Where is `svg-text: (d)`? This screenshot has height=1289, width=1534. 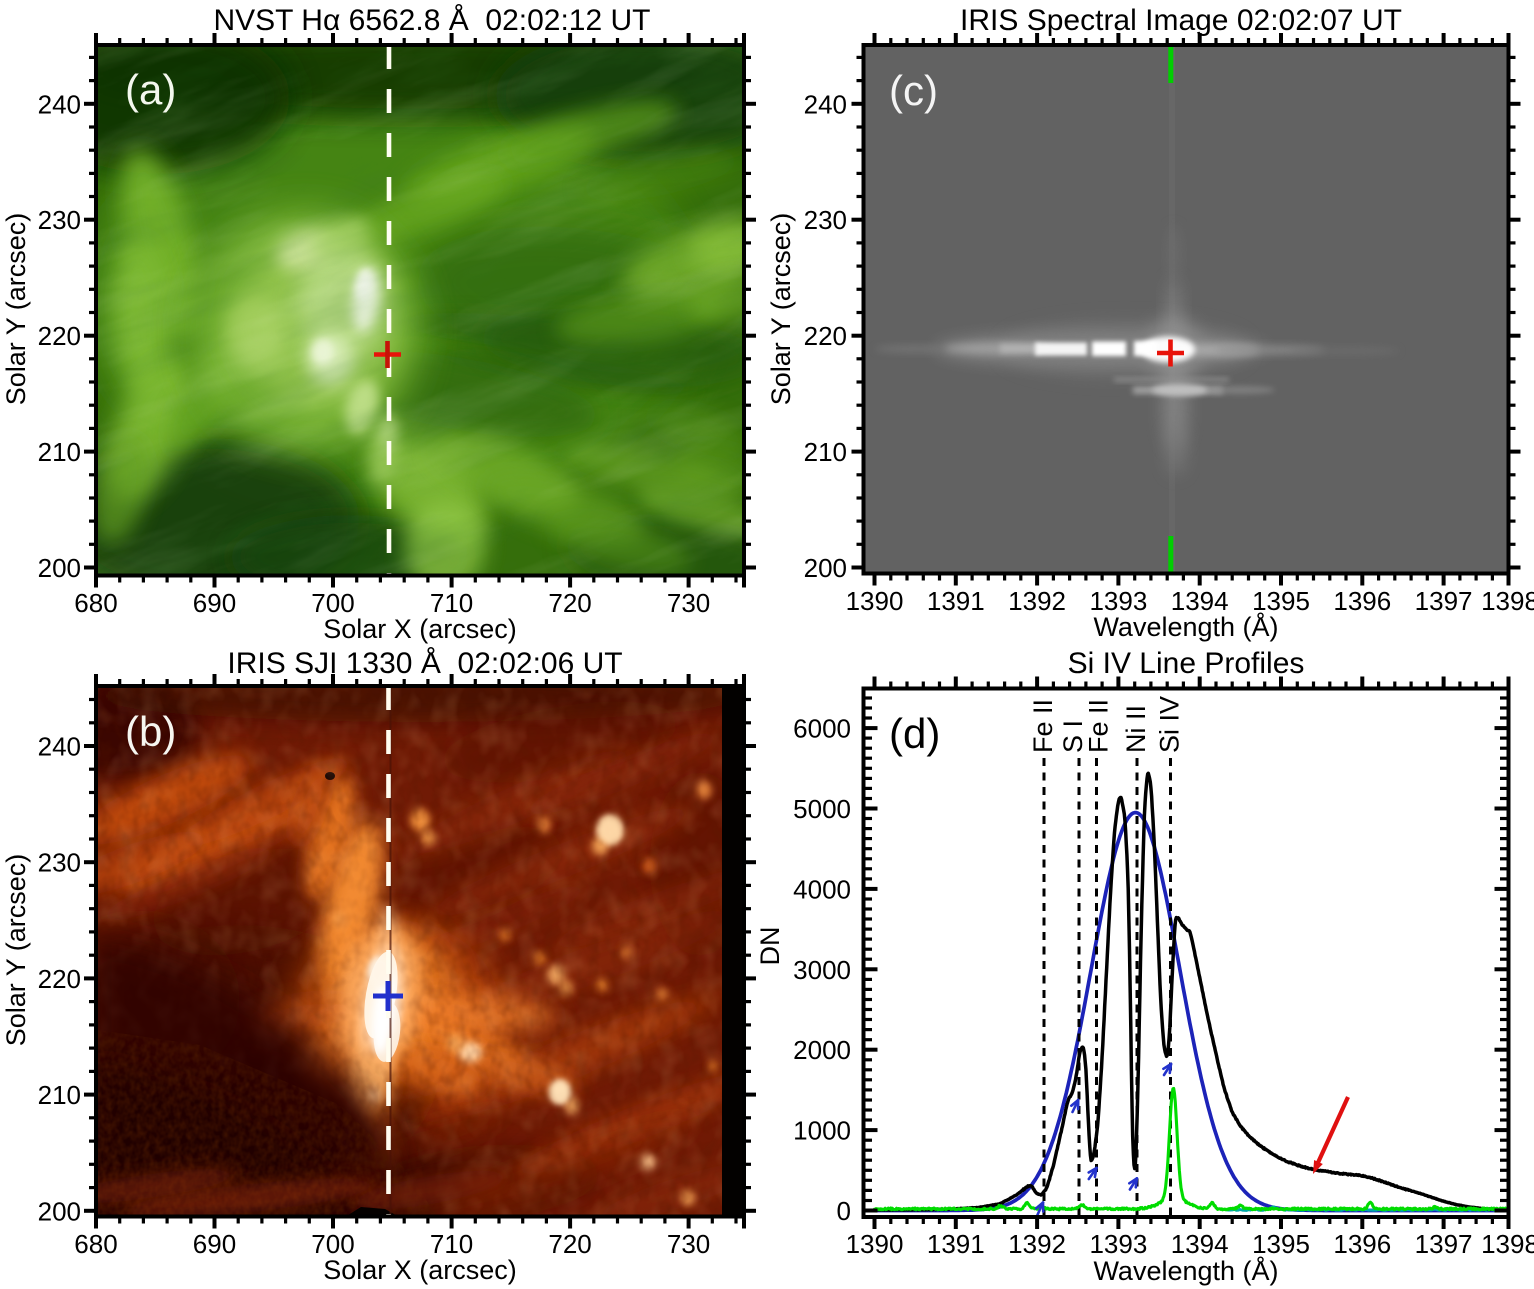 svg-text: (d) is located at coordinates (914, 733).